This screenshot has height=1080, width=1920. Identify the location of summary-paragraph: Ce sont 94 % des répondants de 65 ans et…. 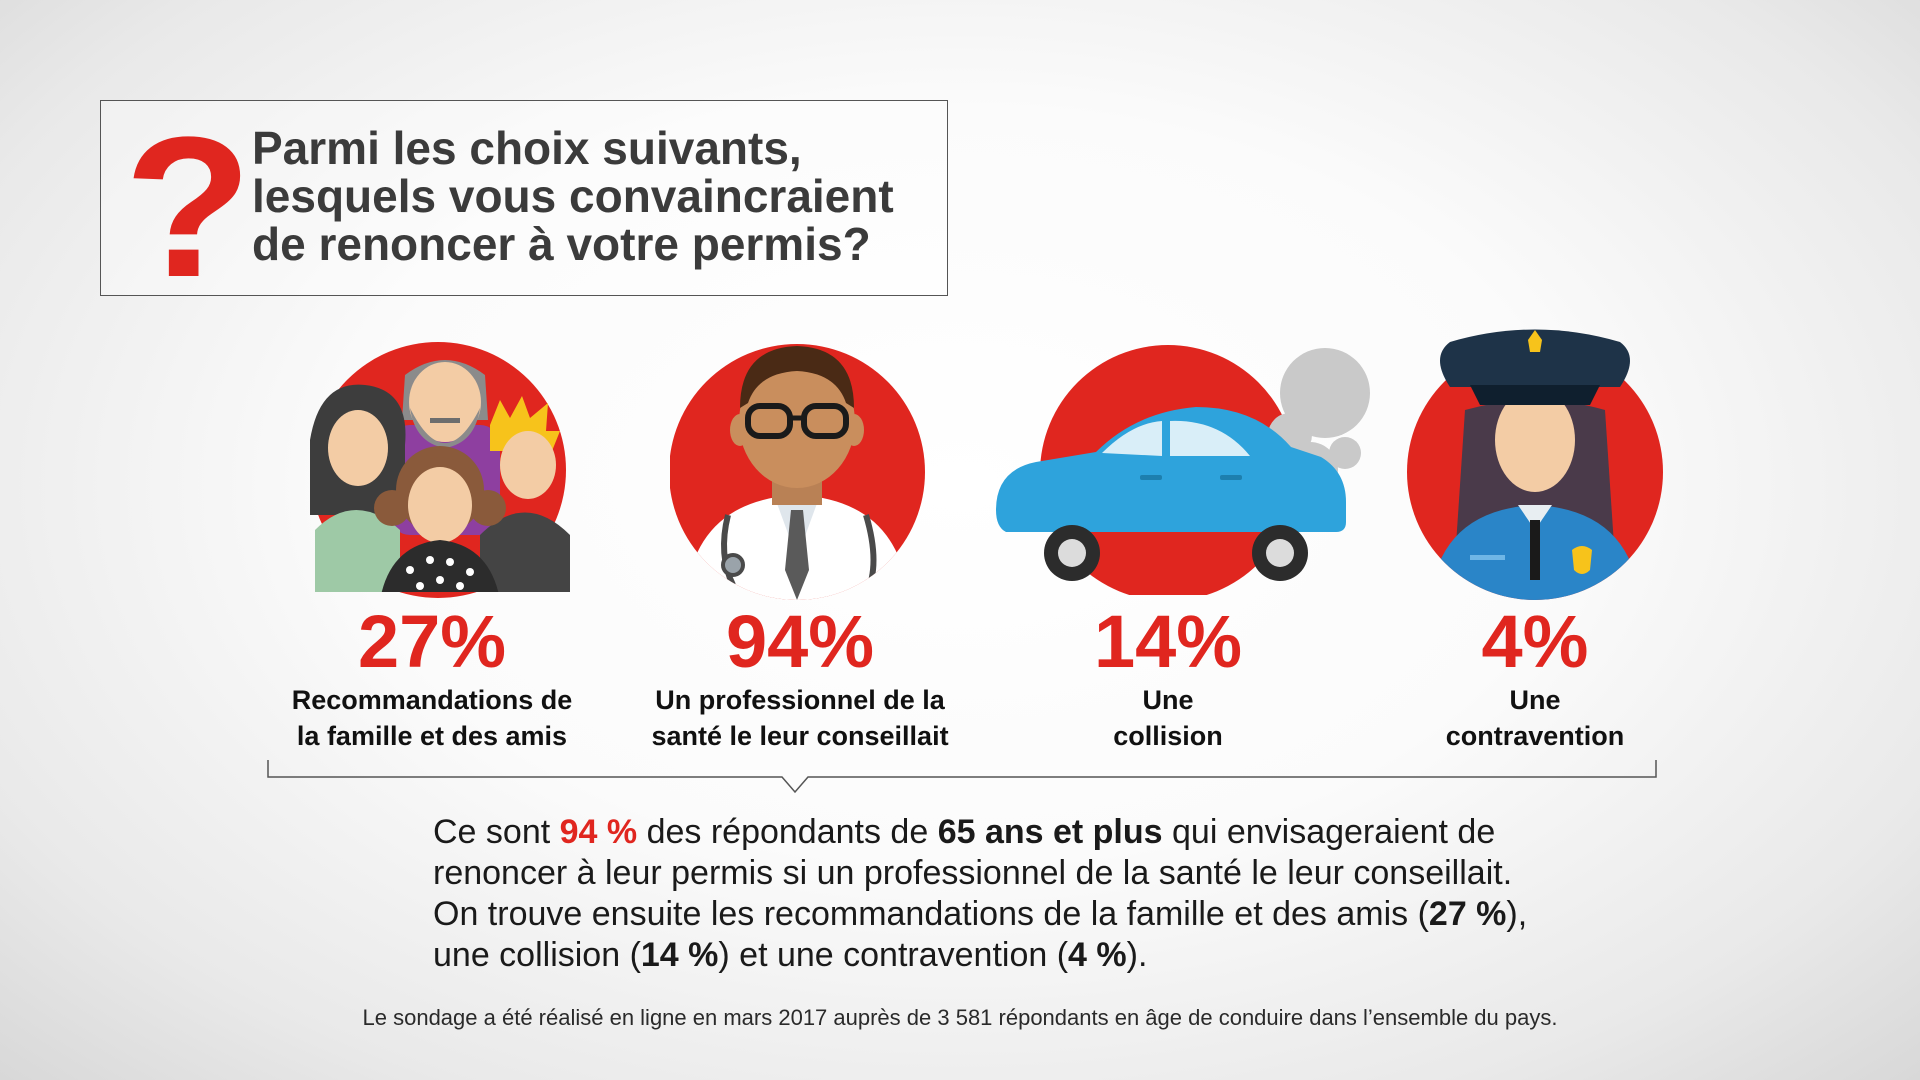
(993, 894).